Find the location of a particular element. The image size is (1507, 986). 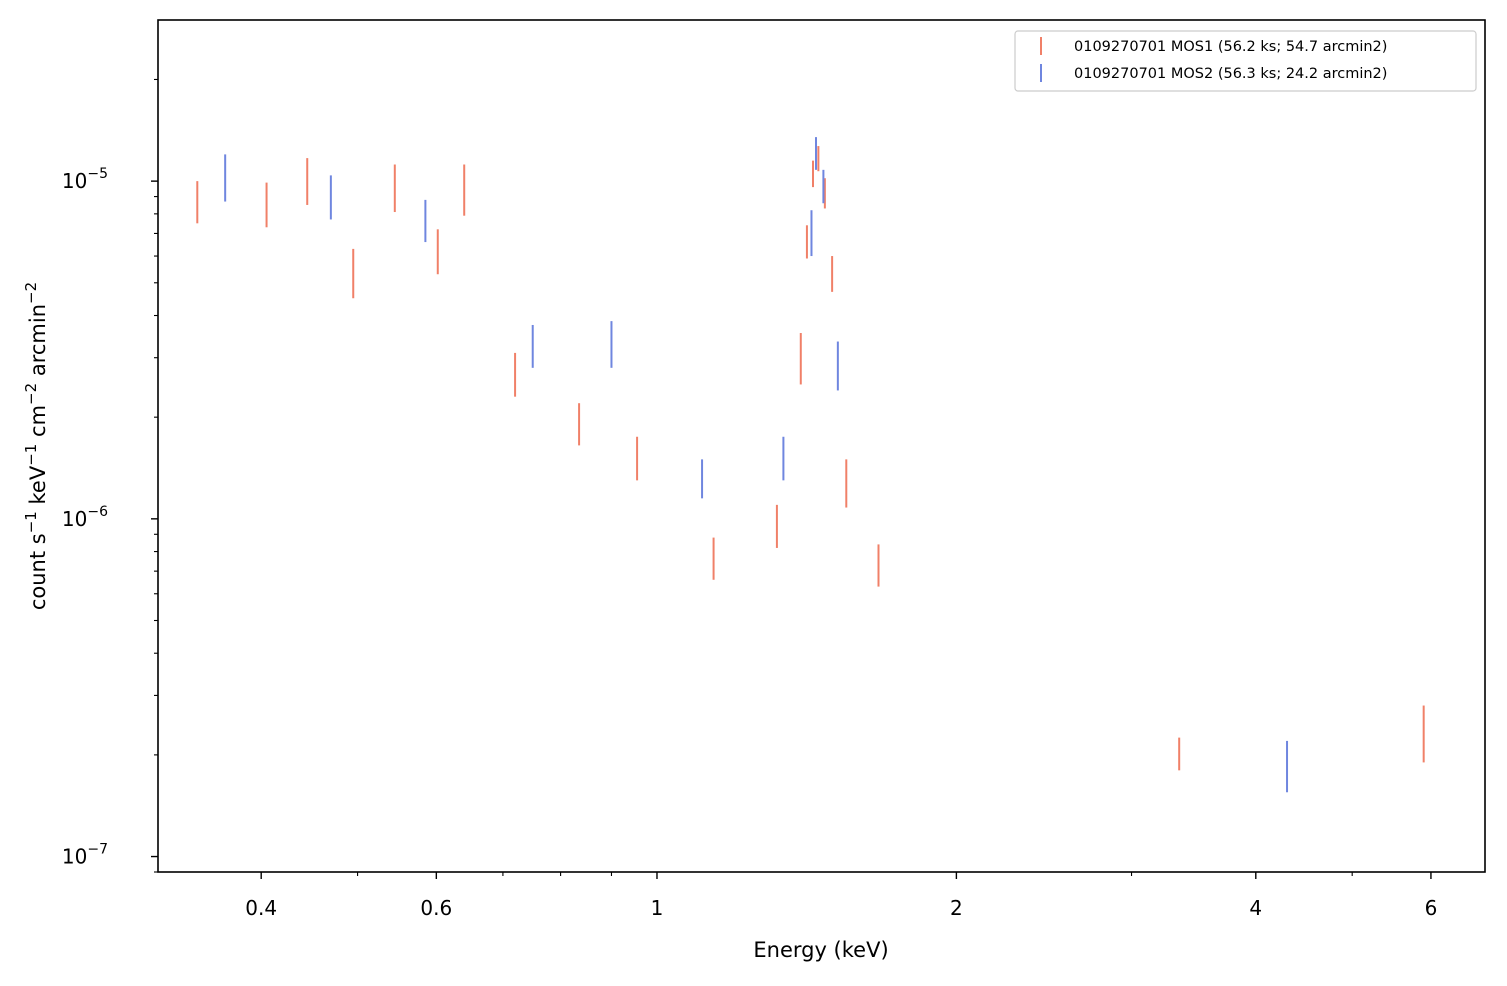

x-axis: 0.4 0.6 1 2 4 6 is located at coordinates (841, 896).